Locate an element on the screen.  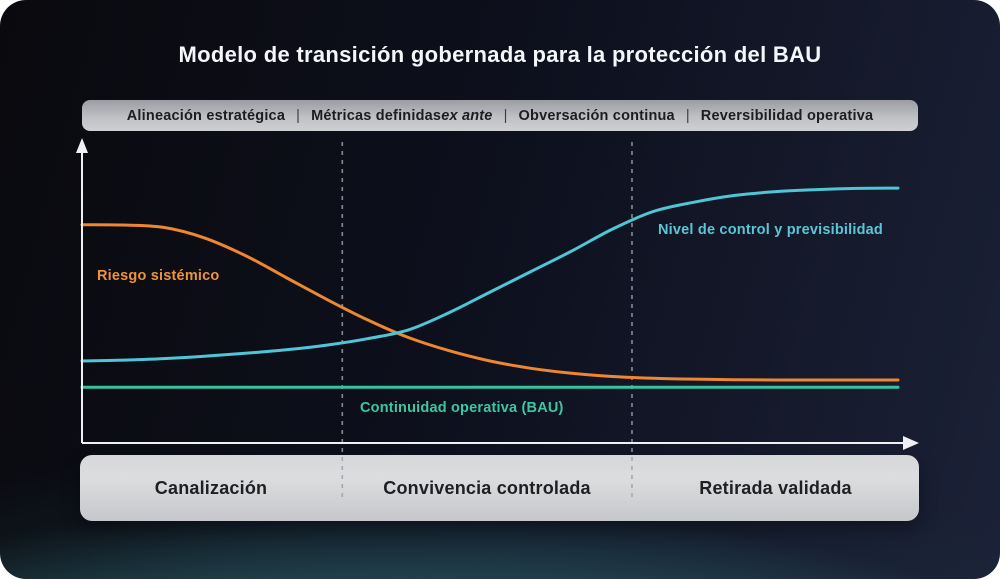
label-riesgo-sistemico: Riesgo sistémico is located at coordinates (158, 276).